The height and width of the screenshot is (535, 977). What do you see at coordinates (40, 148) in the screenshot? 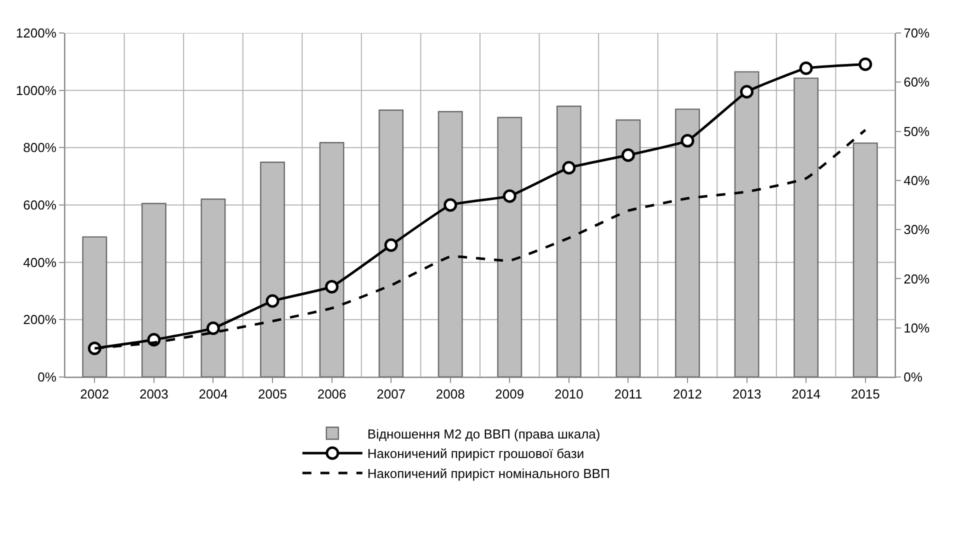
I see `y-tick-label: 800%` at bounding box center [40, 148].